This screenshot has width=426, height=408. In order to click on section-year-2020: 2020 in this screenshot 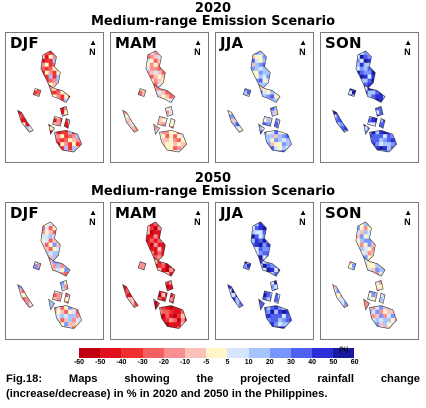, I will do `click(213, 9)`.